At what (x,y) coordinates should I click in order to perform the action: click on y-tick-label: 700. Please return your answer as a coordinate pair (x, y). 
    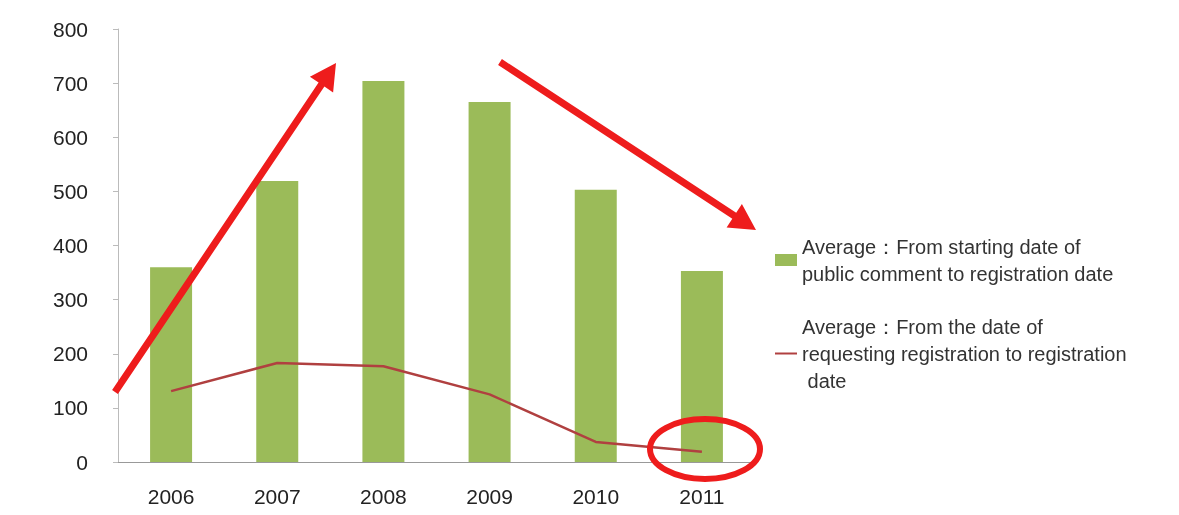
    Looking at the image, I should click on (70, 83).